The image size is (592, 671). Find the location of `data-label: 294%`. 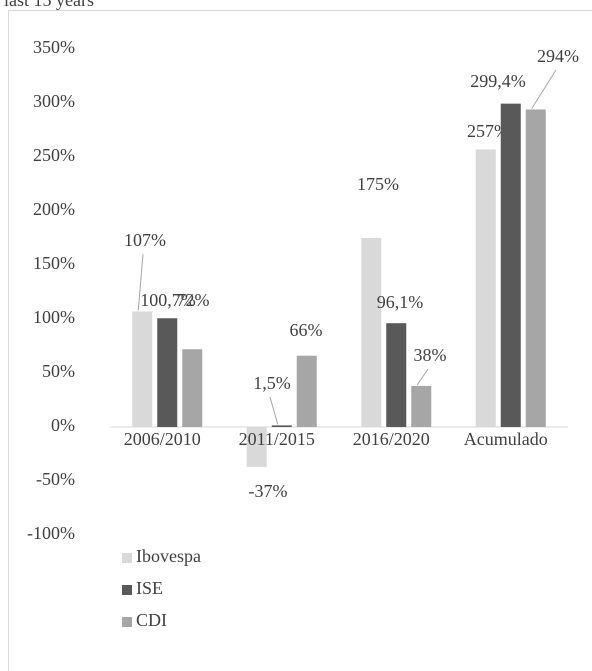

data-label: 294% is located at coordinates (558, 56).